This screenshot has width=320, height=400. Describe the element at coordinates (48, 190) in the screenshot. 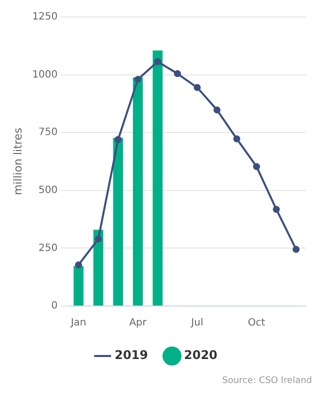

I see `y-tick-label: 500` at that location.